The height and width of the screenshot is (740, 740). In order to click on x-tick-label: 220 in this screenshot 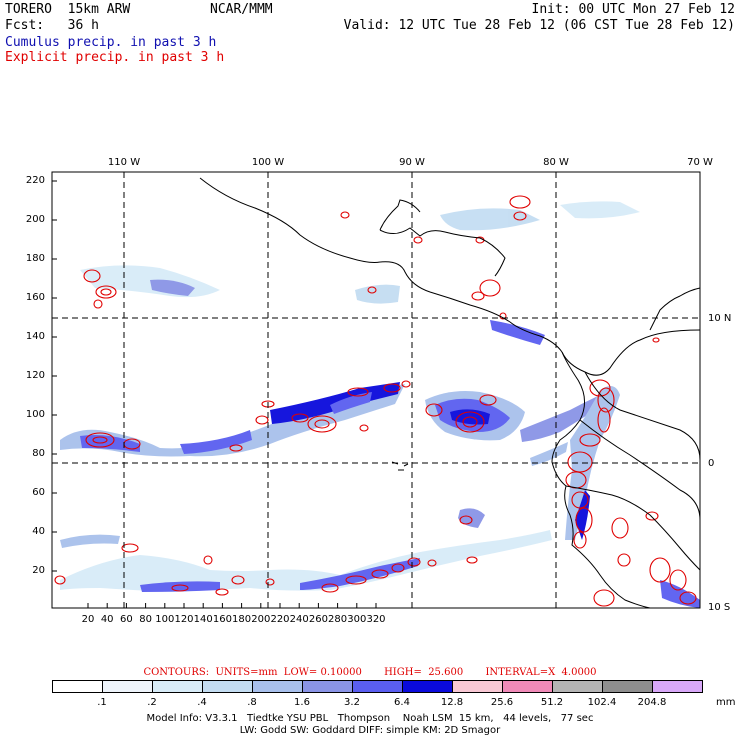, I will do `click(280, 619)`.